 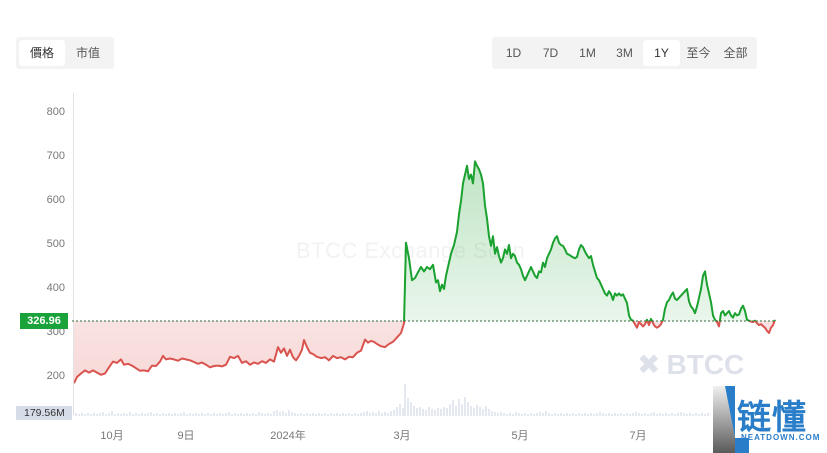 I want to click on y-tick: 300, so click(x=55, y=332).